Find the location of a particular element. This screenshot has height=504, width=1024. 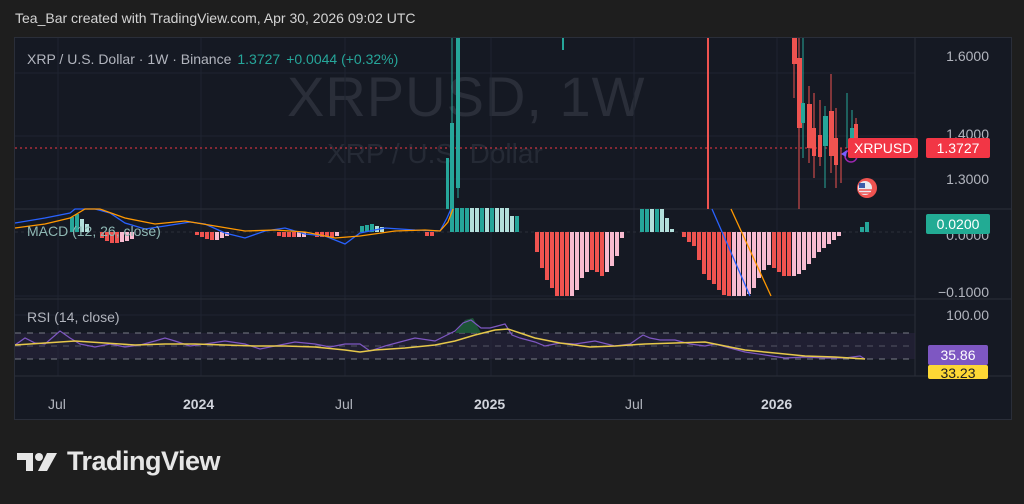

tradingview-logo-text: TradingView is located at coordinates (144, 461).